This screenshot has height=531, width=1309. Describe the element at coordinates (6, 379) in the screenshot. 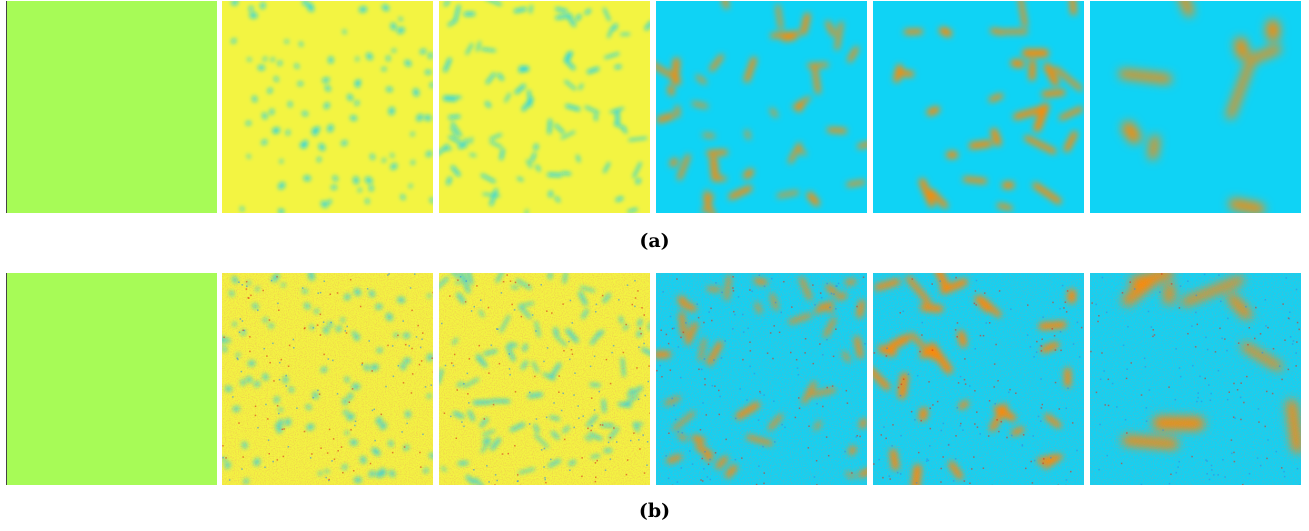

I see `left-edge-line-b` at that location.